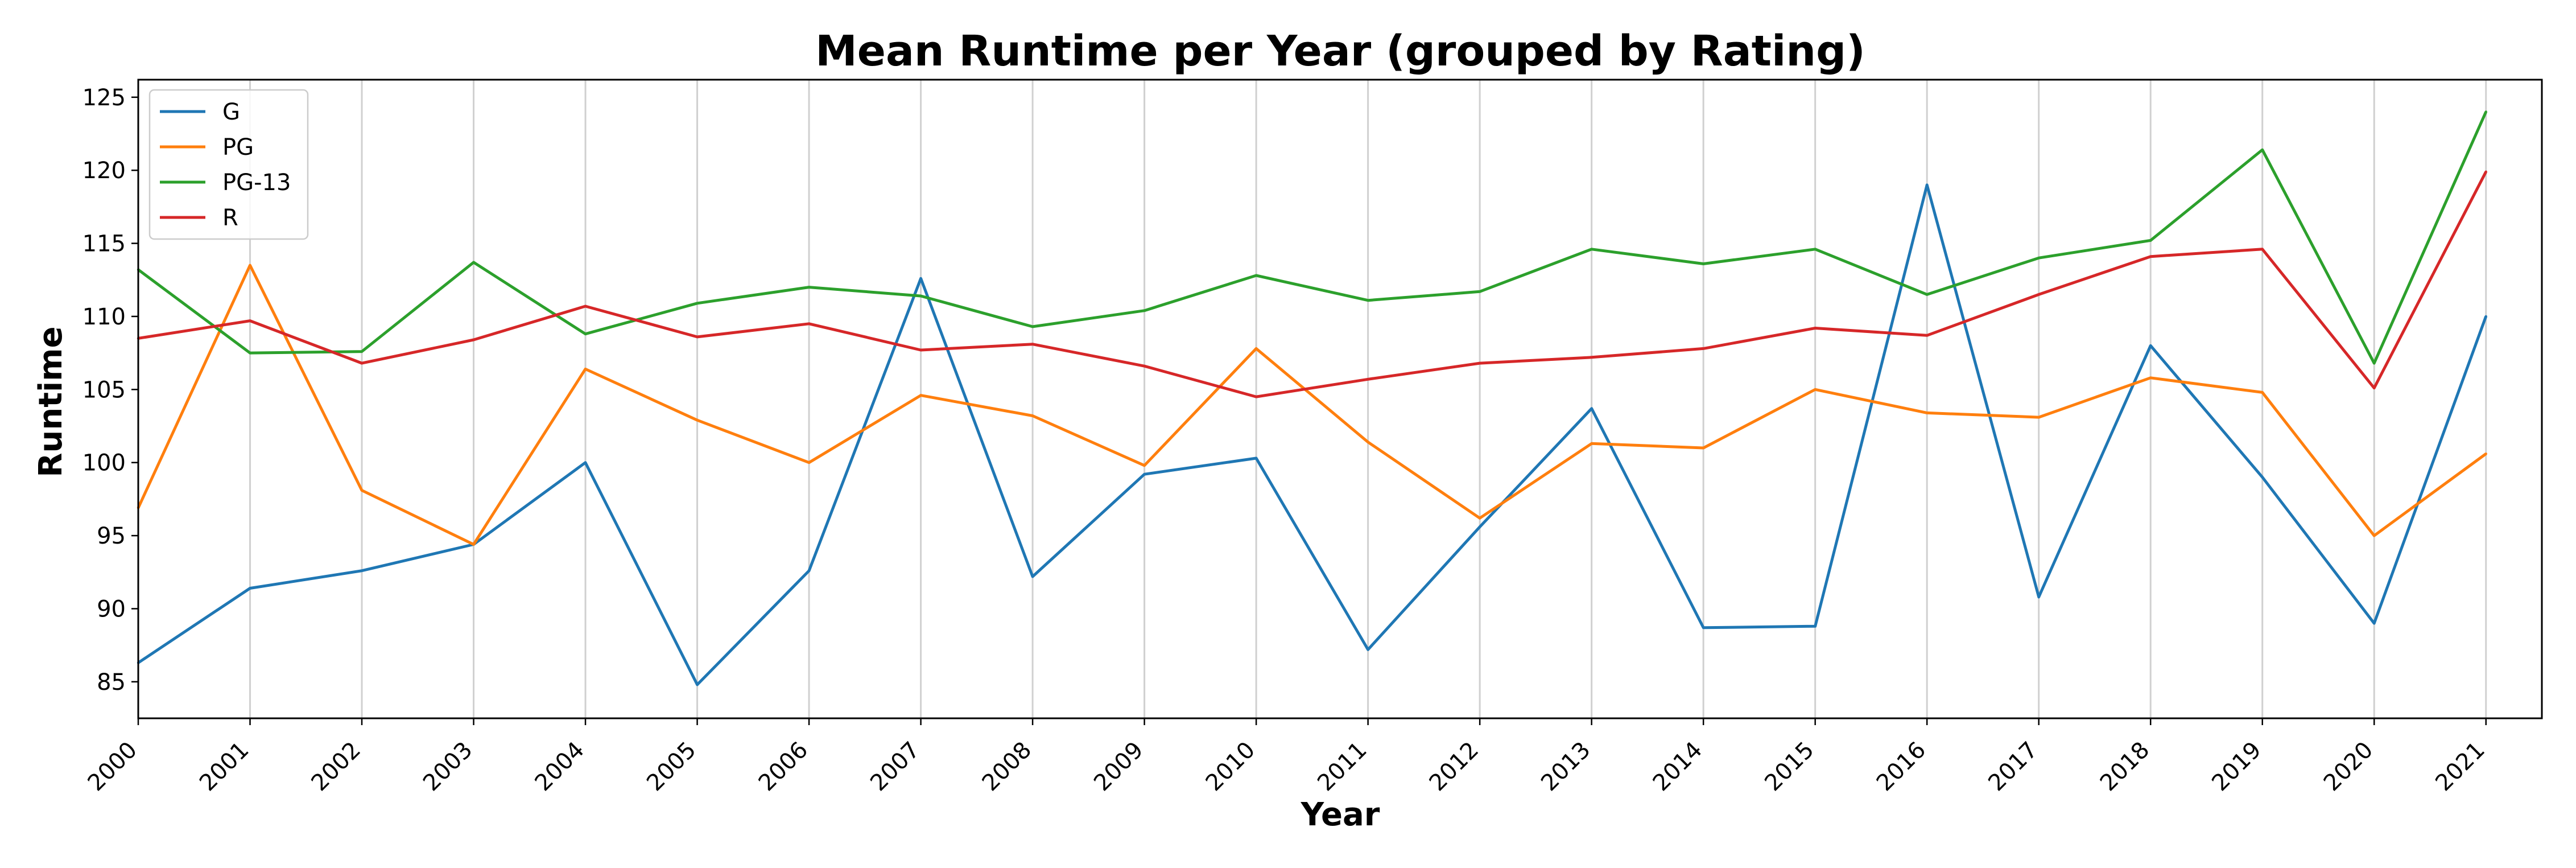  I want to click on y-tick-label: 110, so click(104, 317).